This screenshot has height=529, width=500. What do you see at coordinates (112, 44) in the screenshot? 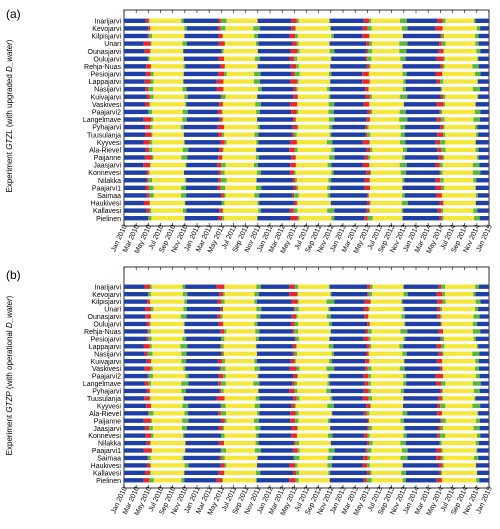
I see `lake-label: Unari` at bounding box center [112, 44].